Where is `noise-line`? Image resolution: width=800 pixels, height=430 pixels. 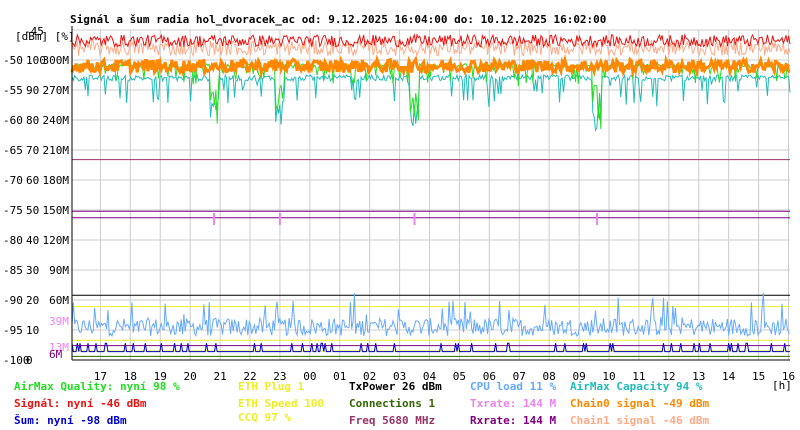
noise-line is located at coordinates (430, 347).